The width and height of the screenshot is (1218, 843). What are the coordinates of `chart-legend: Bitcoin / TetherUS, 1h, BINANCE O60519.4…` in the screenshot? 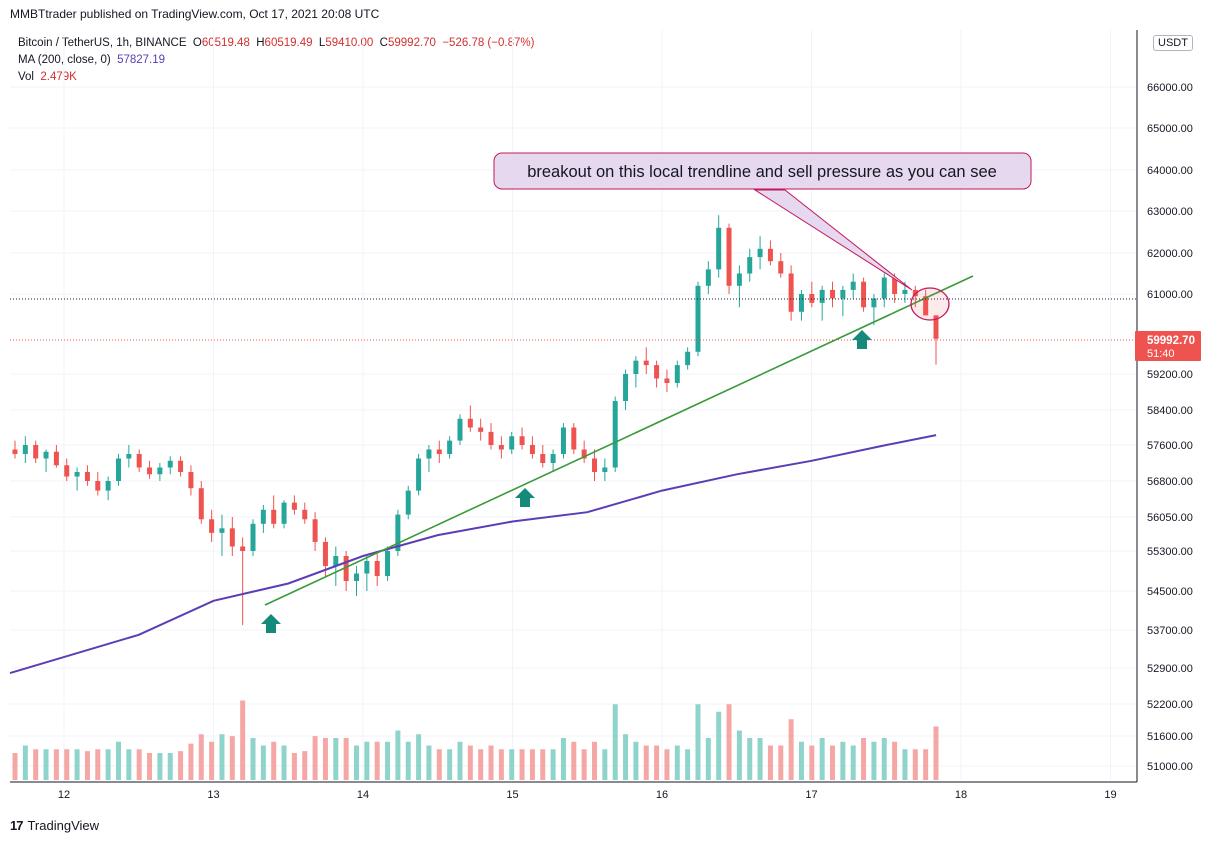 It's located at (276, 60).